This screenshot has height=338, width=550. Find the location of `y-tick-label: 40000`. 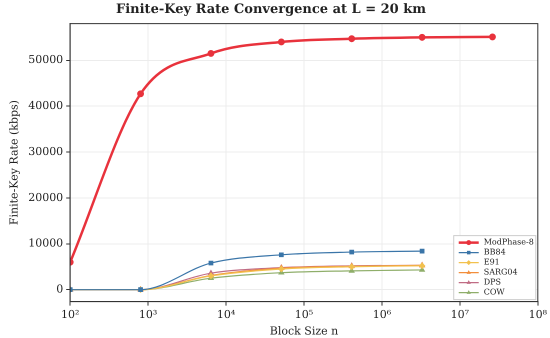

y-tick-label: 40000 is located at coordinates (46, 105).